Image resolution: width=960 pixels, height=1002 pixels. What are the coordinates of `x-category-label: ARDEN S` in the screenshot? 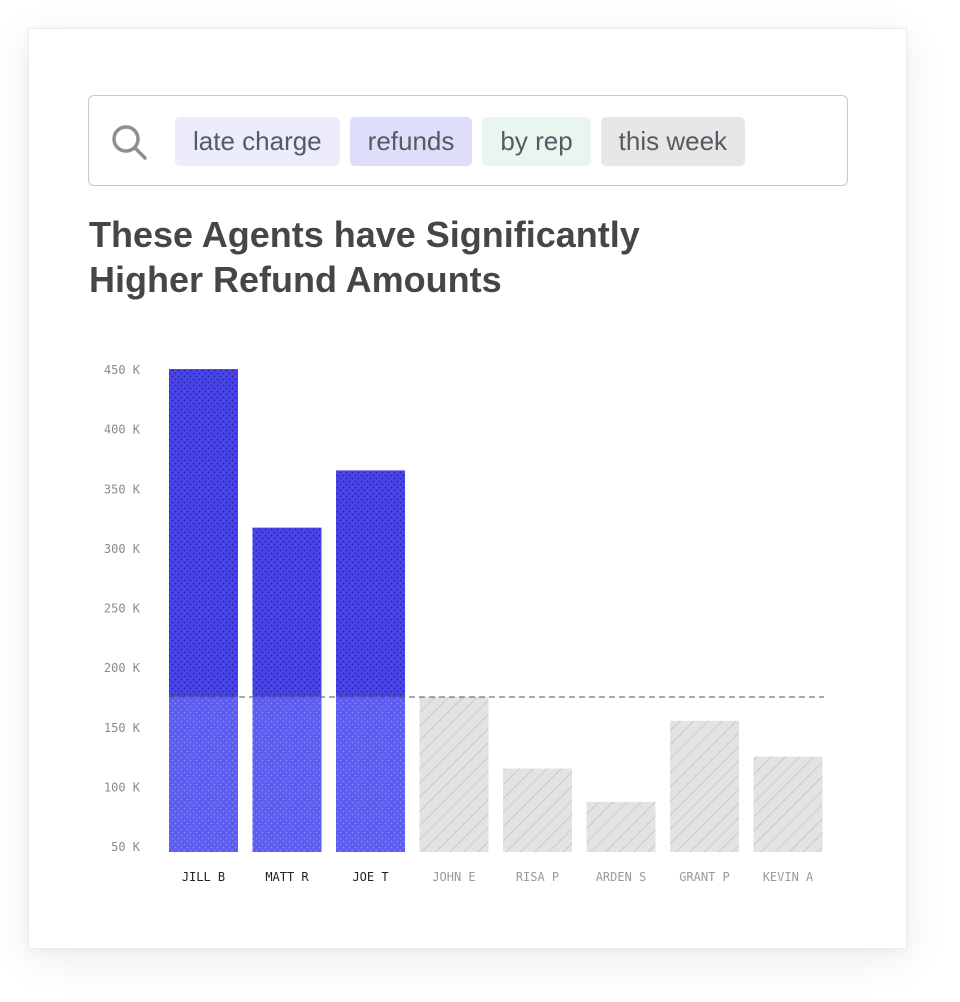 It's located at (621, 877).